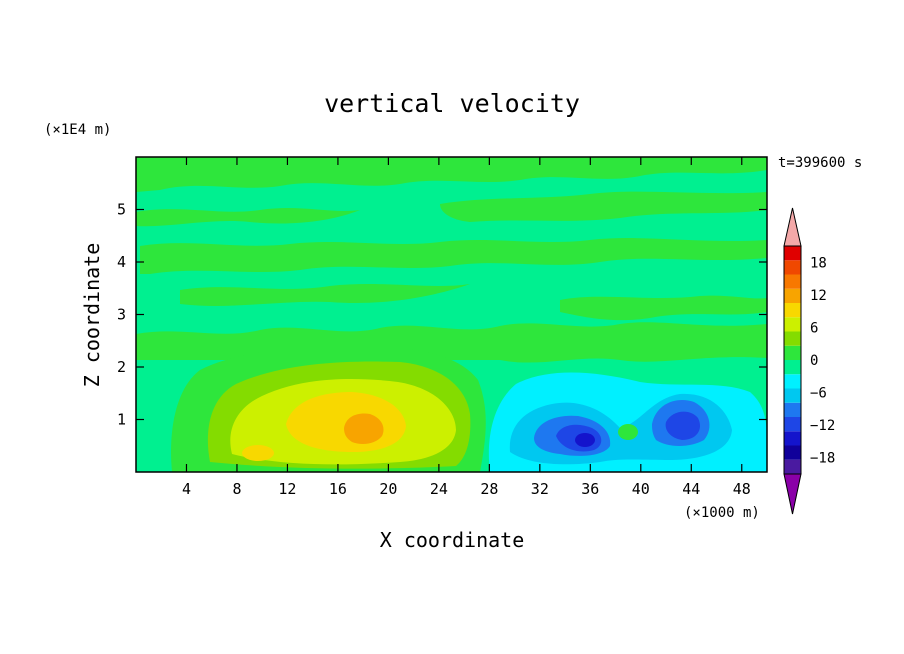 This screenshot has width=904, height=654. I want to click on y-units-label: (×1E4 m), so click(77, 130).